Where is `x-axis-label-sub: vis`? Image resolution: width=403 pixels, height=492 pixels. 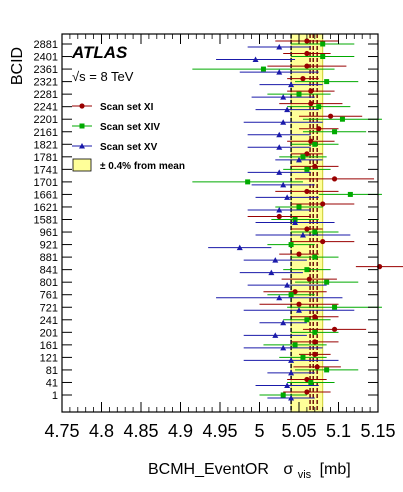
x-axis-label-sub: vis is located at coordinates (305, 475).